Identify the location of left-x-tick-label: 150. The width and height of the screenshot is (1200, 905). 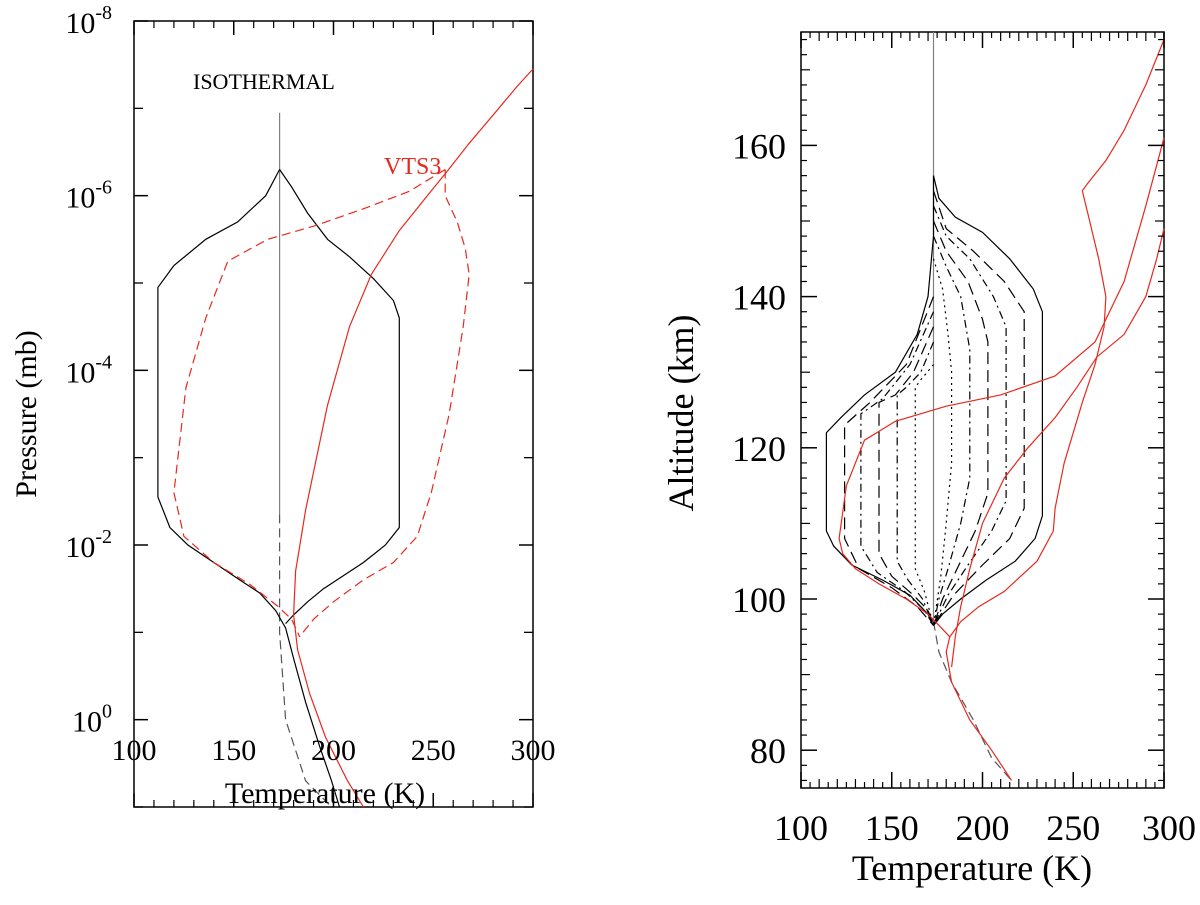
(233, 750).